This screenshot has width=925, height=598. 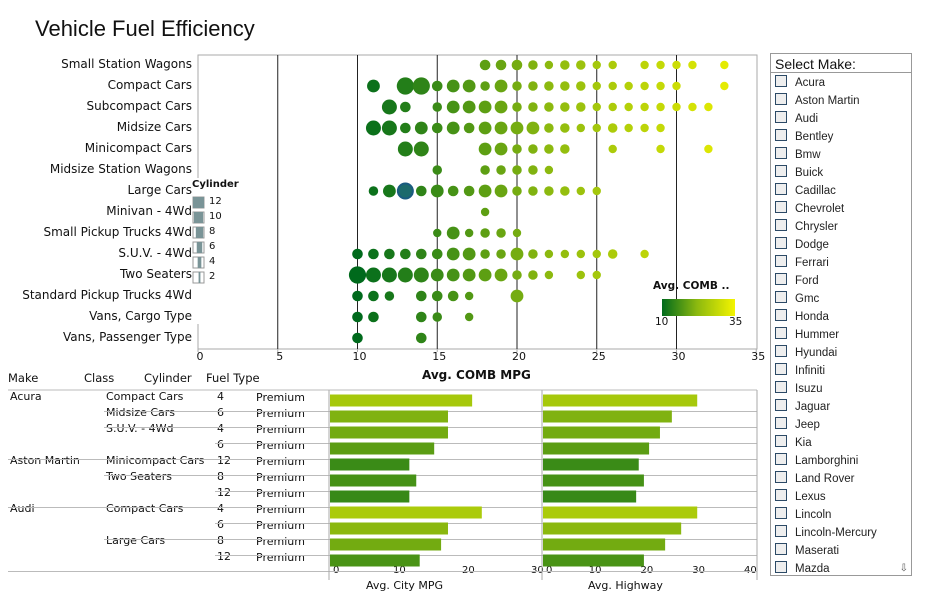 I want to click on make-checkbox-item: Hyundai, so click(x=806, y=353).